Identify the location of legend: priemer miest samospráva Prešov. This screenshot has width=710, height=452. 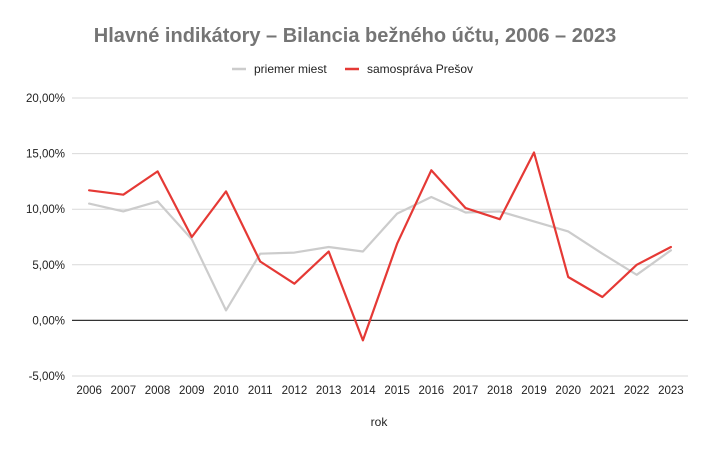
(352, 69).